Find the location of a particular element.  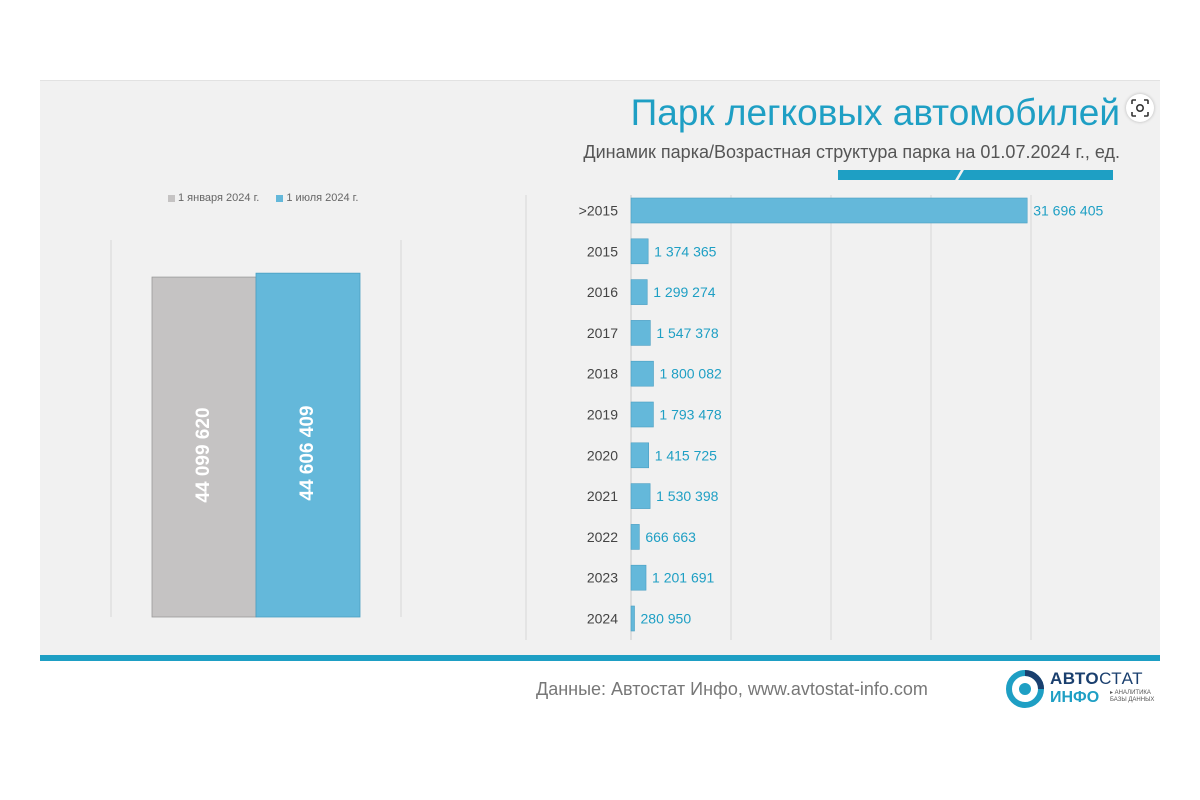

logo-wordmark-line2: ИНФО is located at coordinates (1075, 697).